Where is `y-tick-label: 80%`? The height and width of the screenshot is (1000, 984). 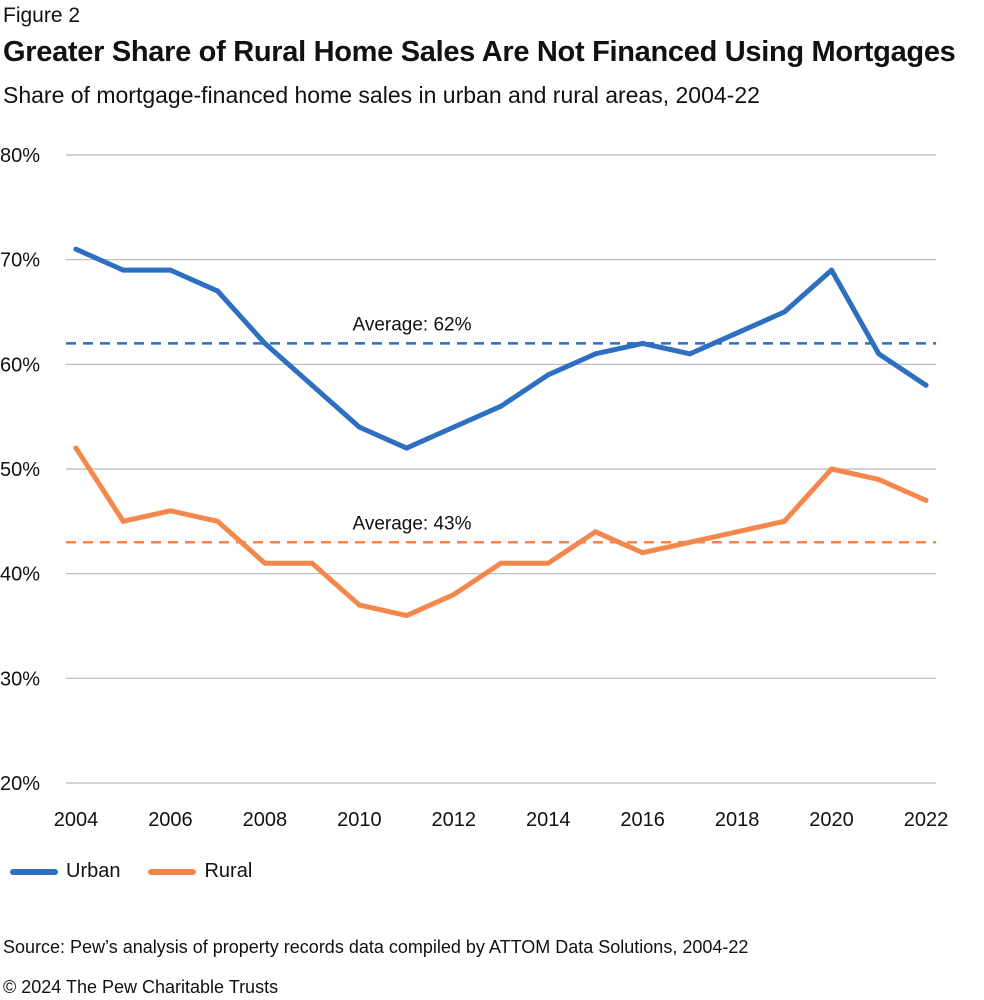 y-tick-label: 80% is located at coordinates (20, 156).